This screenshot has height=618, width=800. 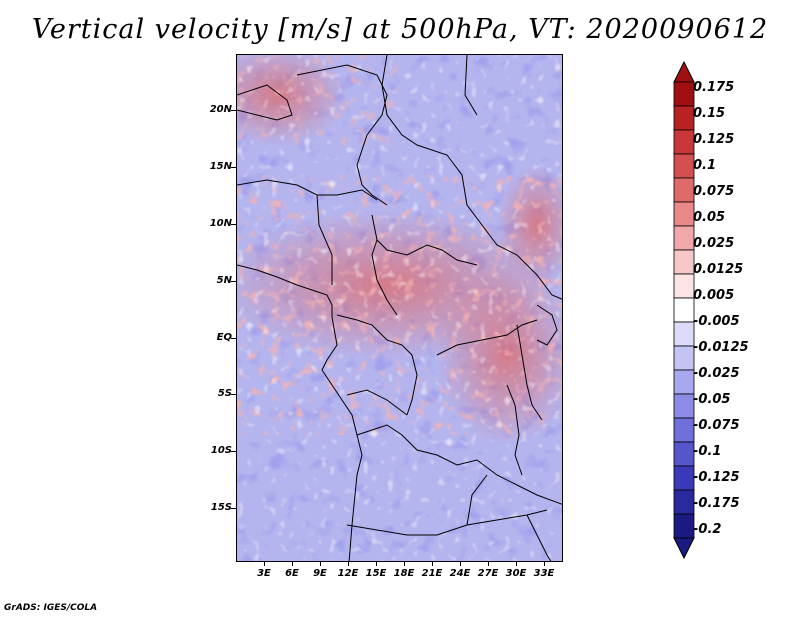 I want to click on colorbar-label: -0.2, so click(x=707, y=529).